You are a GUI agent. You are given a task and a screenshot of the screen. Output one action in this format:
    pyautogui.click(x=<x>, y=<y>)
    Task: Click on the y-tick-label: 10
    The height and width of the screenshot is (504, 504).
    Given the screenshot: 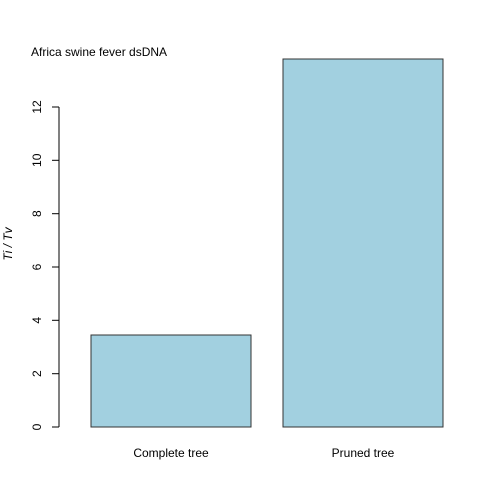 What is the action you would take?
    pyautogui.click(x=37, y=160)
    